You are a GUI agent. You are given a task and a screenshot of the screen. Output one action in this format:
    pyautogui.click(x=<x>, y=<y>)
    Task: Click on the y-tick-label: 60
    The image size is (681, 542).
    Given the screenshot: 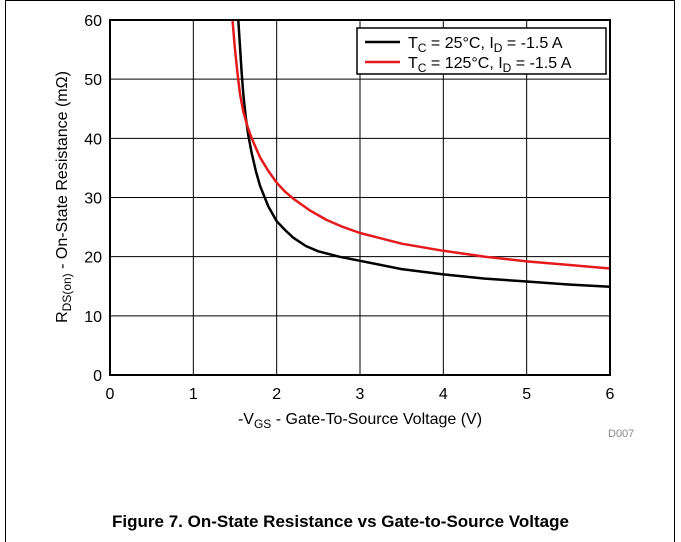 What is the action you would take?
    pyautogui.click(x=93, y=21)
    